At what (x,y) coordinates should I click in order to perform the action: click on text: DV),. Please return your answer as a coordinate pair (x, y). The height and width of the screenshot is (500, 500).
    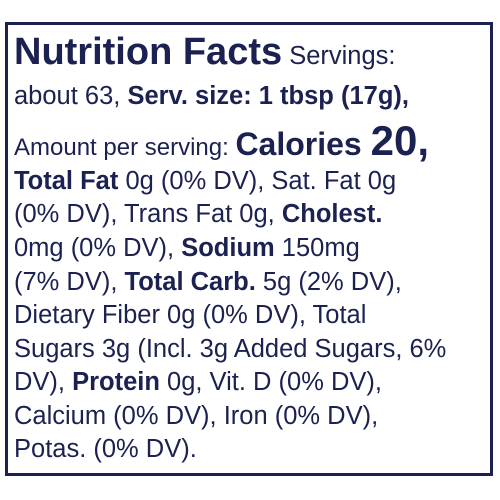
    Looking at the image, I should click on (43, 382).